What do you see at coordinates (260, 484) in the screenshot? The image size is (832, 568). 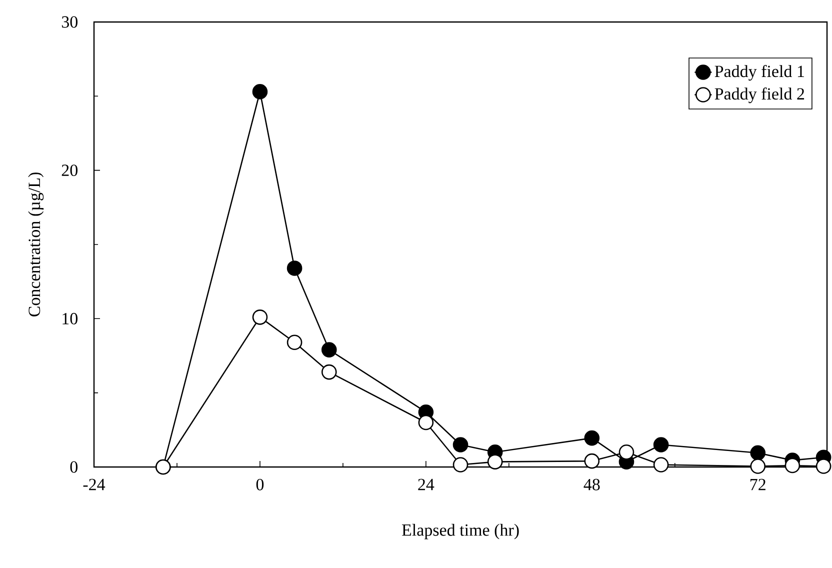 I see `x-tick-label: 0` at bounding box center [260, 484].